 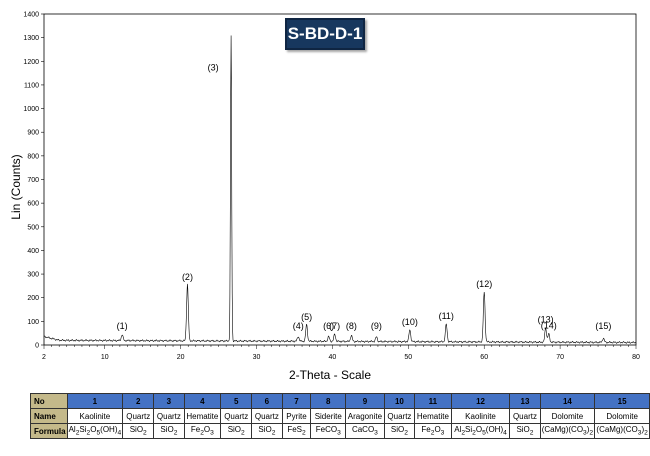 I want to click on peak-label: (10), so click(x=410, y=322).